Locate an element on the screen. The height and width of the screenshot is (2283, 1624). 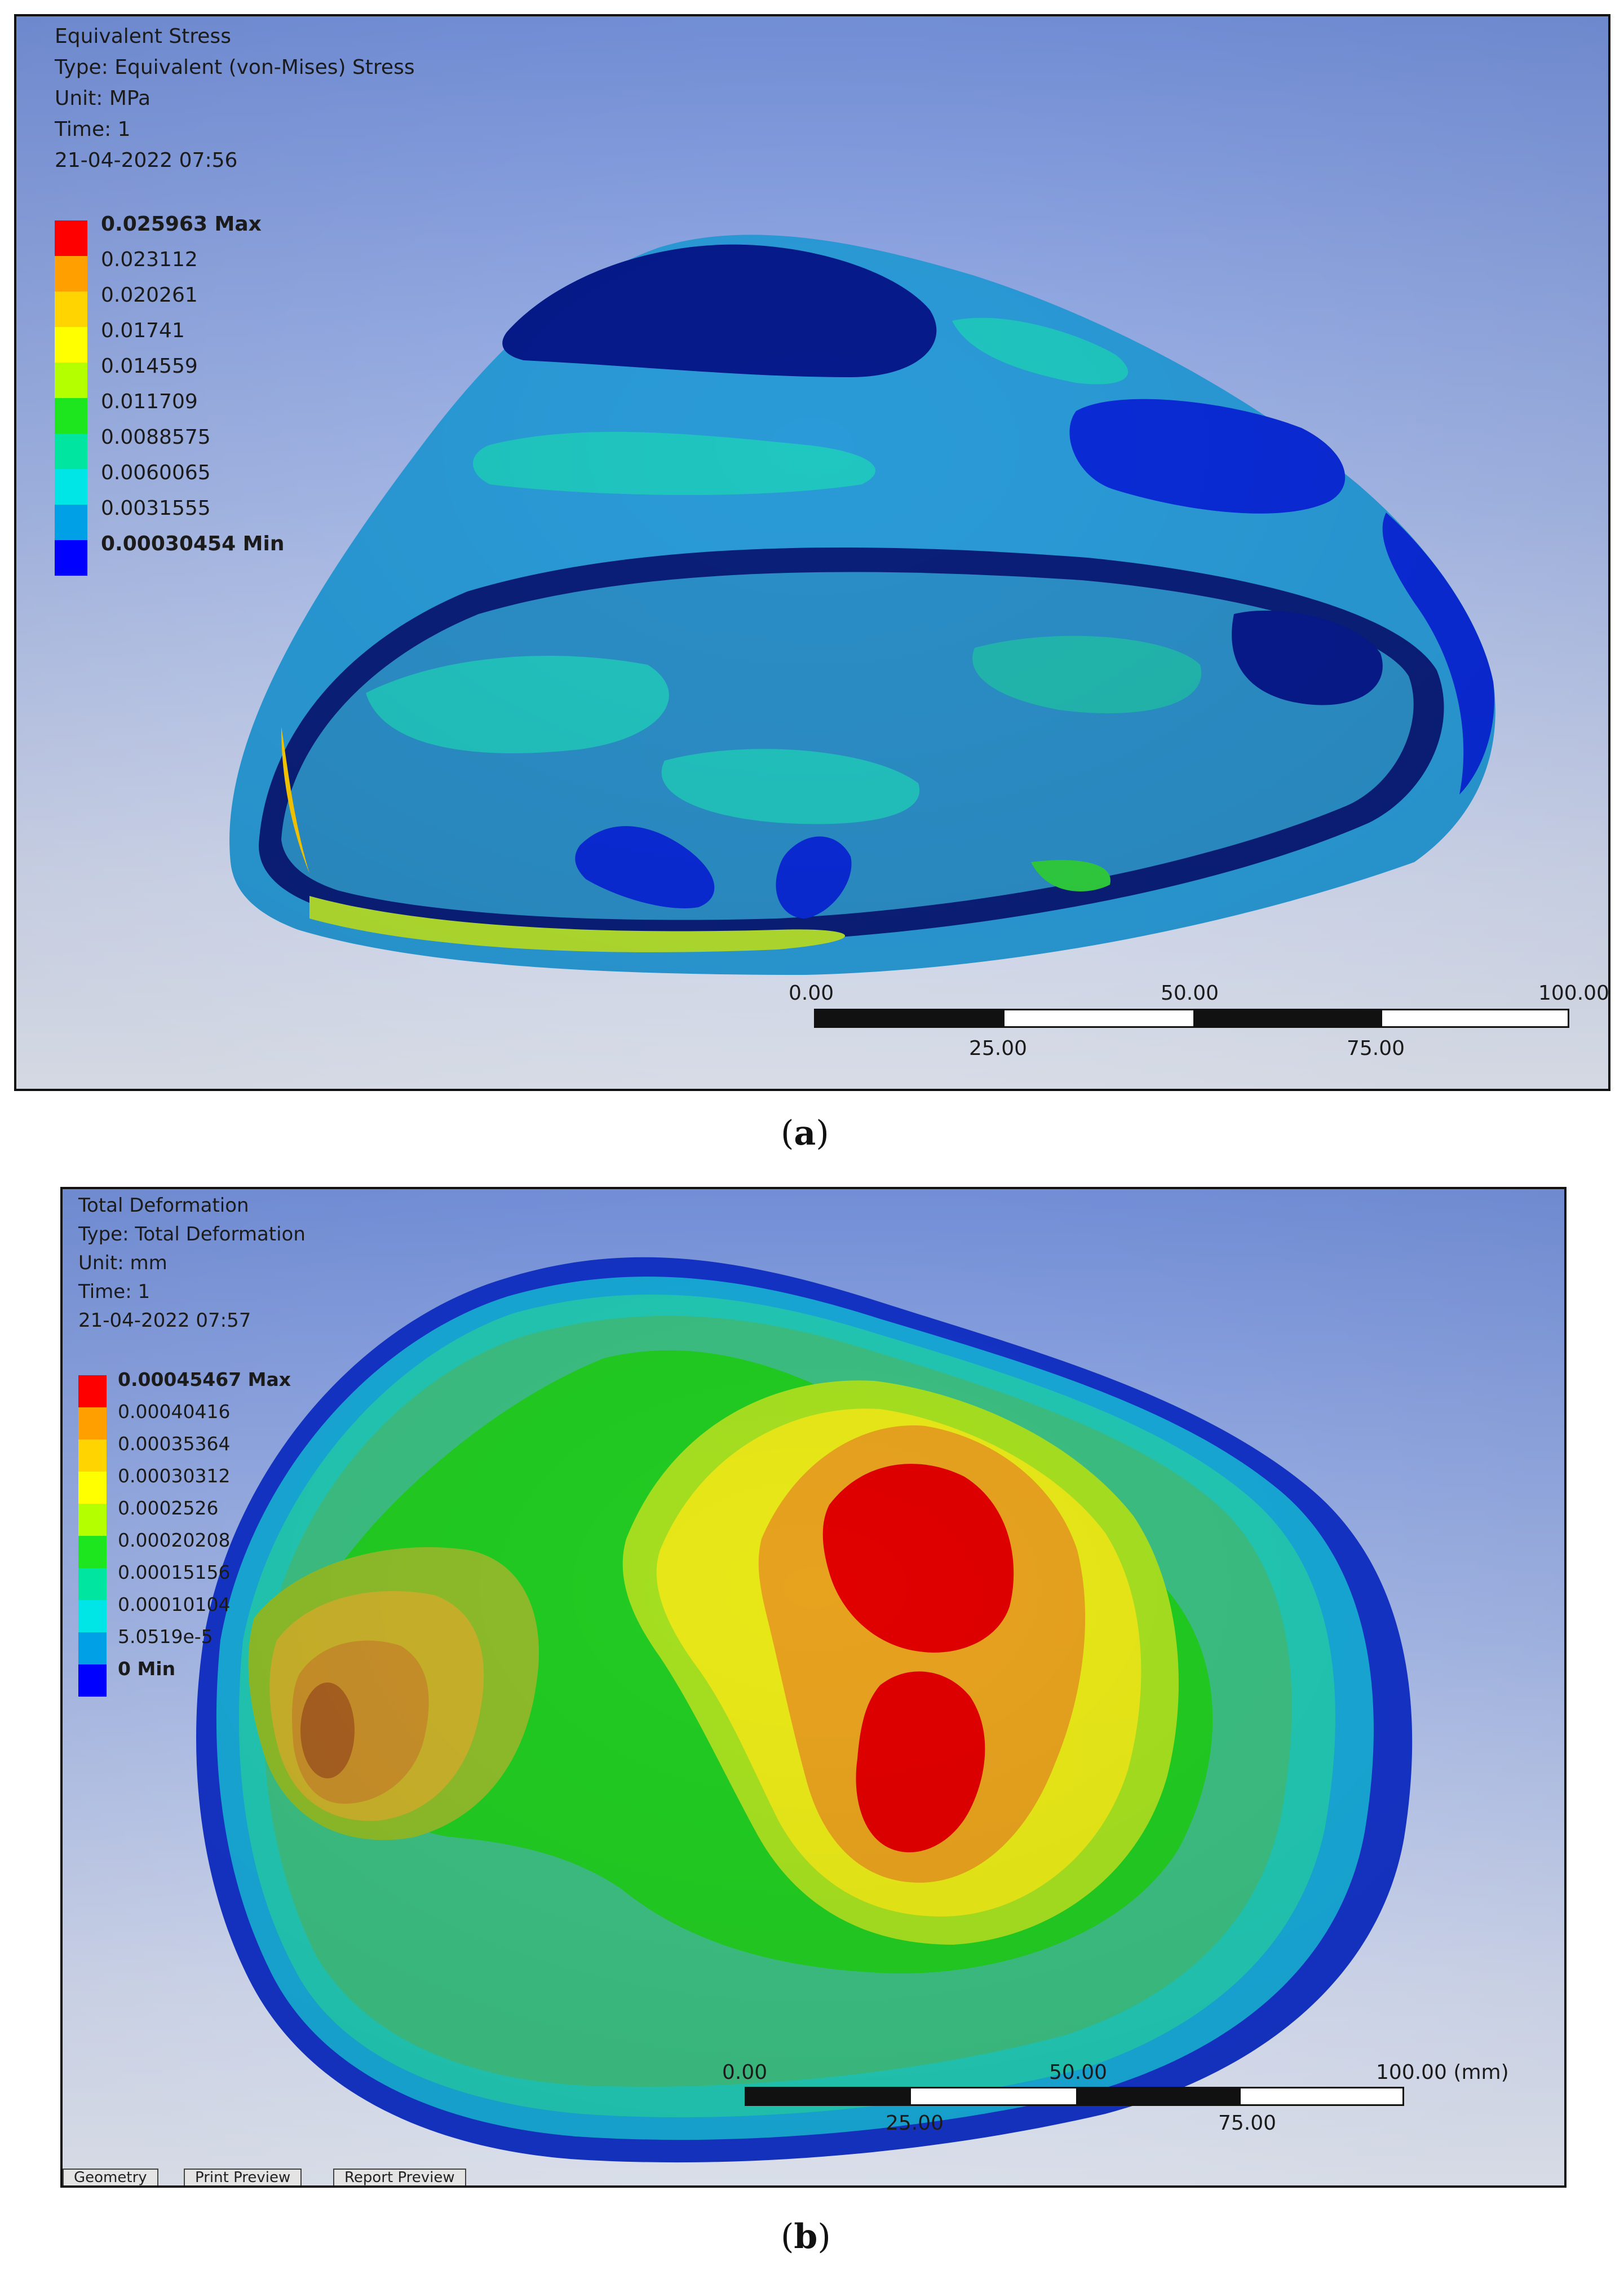
legend-label: 0.0088575 is located at coordinates (156, 437).